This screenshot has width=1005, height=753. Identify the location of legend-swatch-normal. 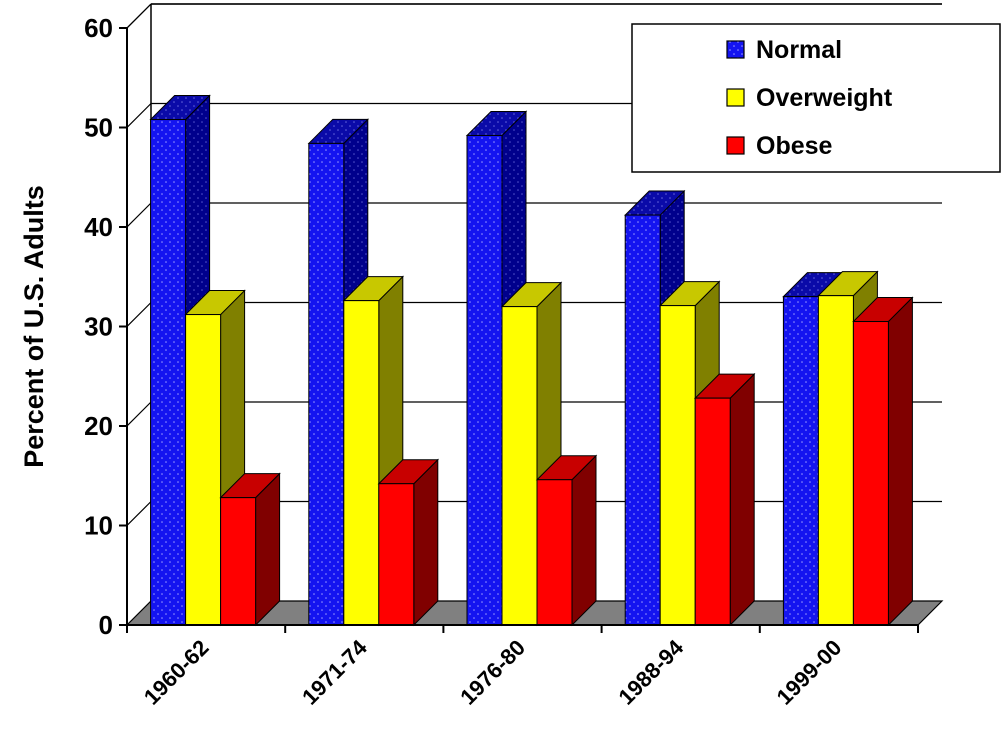
(735, 49).